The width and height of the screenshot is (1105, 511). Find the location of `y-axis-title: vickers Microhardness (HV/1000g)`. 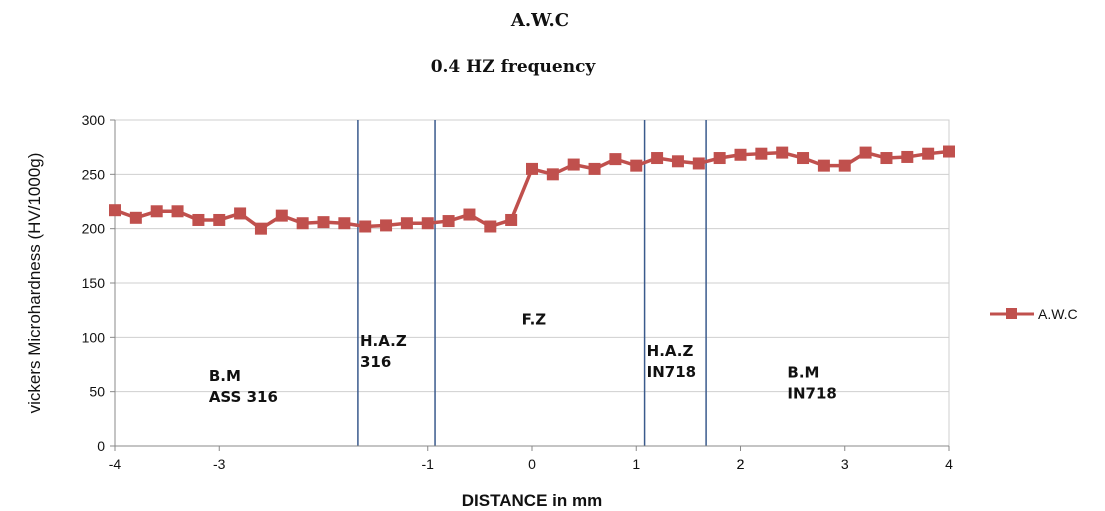

y-axis-title: vickers Microhardness (HV/1000g) is located at coordinates (34, 283).